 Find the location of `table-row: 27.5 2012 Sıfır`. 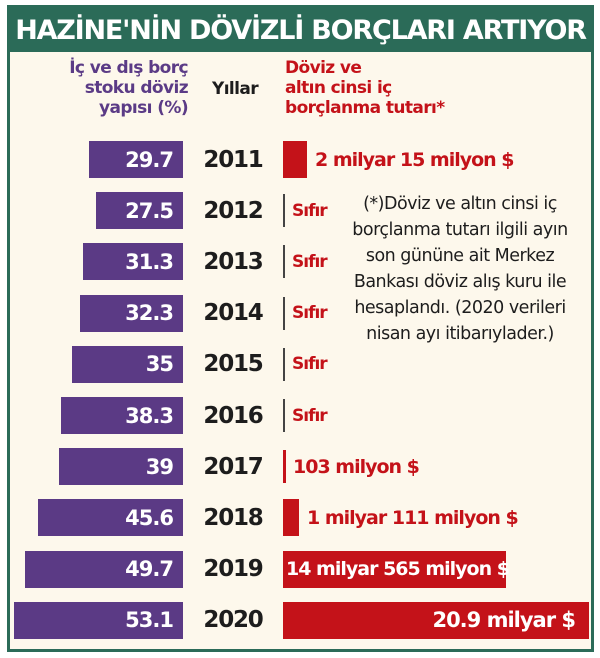

table-row: 27.5 2012 Sıfır is located at coordinates (300, 211).